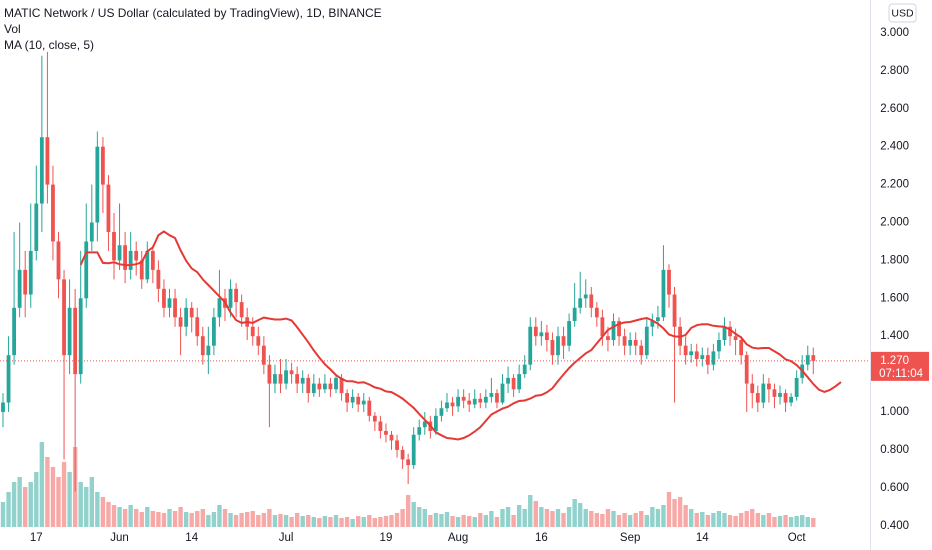  What do you see at coordinates (12, 29) in the screenshot?
I see `volume-legend: Vol` at bounding box center [12, 29].